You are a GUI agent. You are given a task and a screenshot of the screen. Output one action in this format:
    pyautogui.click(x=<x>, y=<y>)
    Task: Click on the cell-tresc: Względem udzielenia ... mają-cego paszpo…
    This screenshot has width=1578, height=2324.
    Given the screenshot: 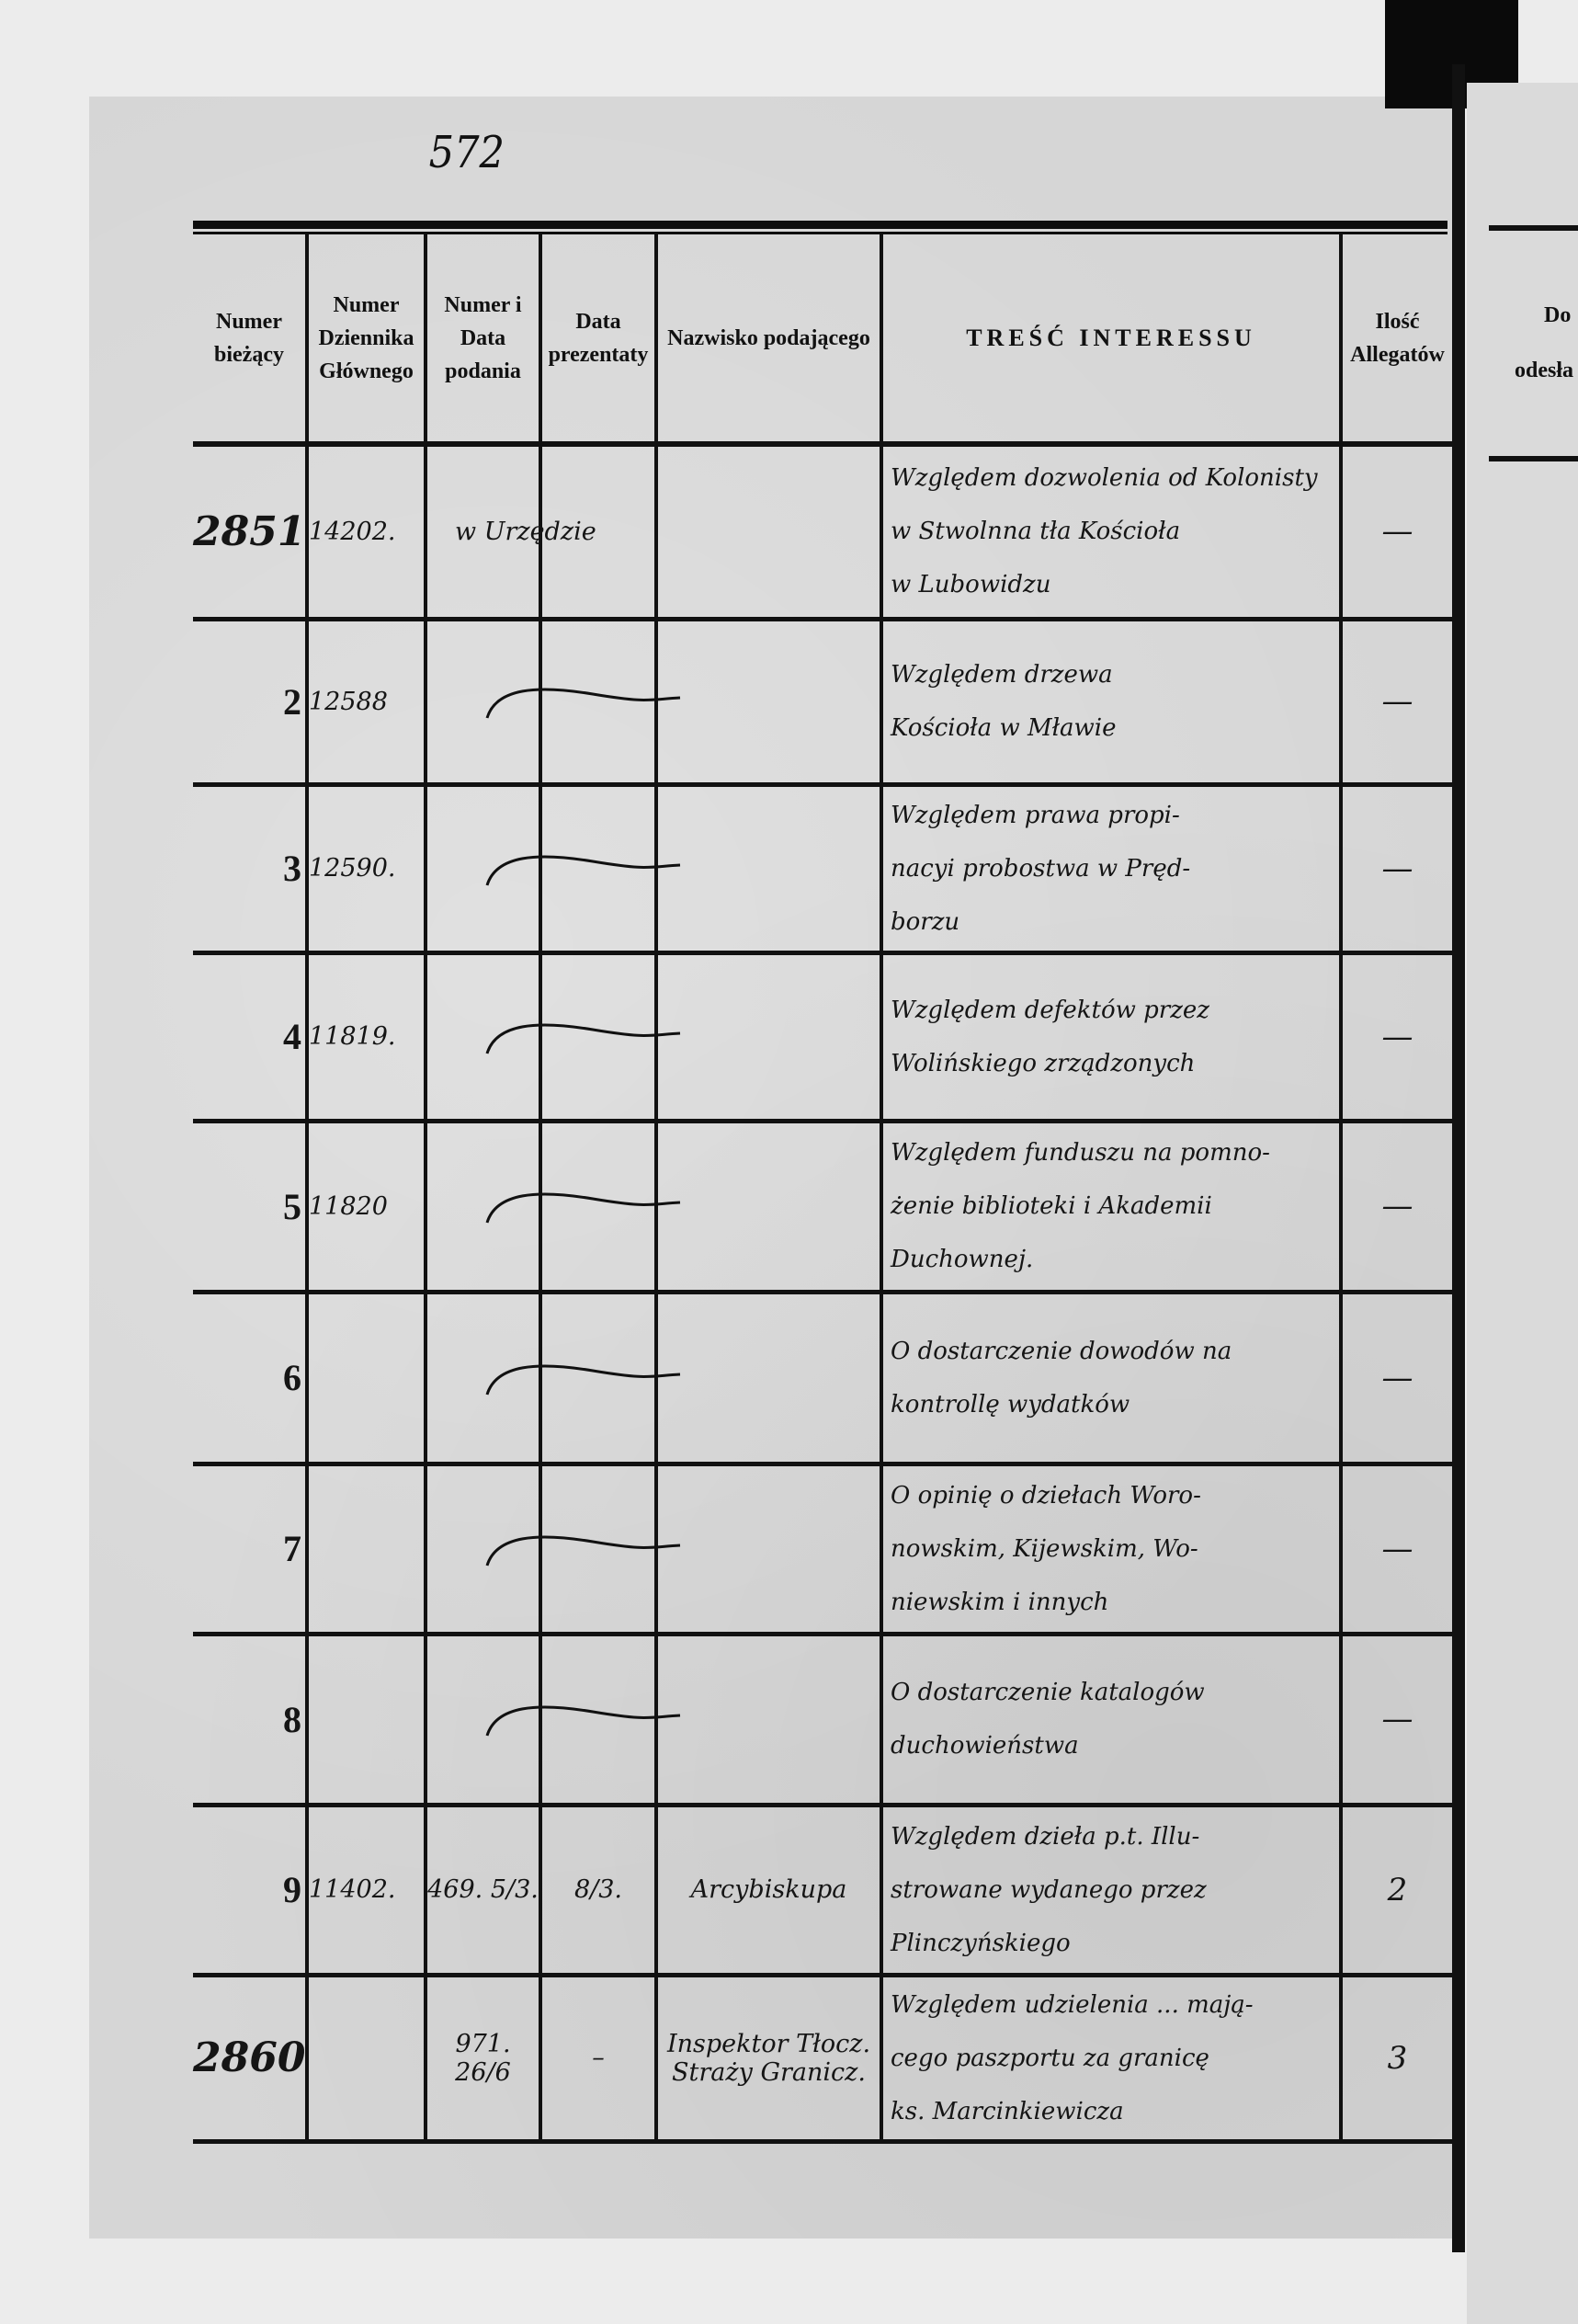 What is the action you would take?
    pyautogui.click(x=1110, y=2059)
    